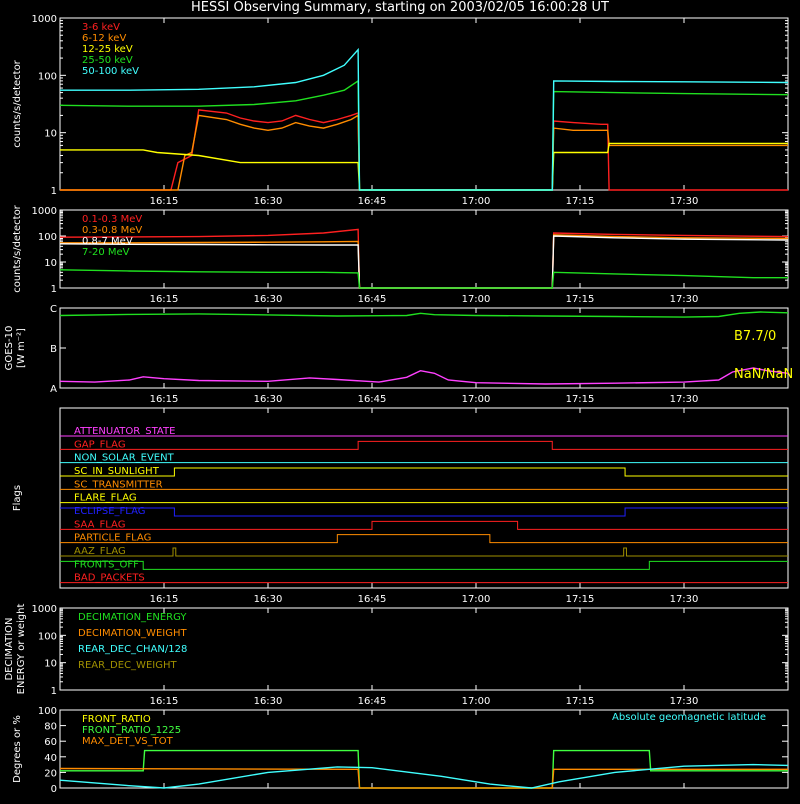 The width and height of the screenshot is (800, 804). Describe the element at coordinates (53, 349) in the screenshot. I see `goes-ytick-label: B` at that location.